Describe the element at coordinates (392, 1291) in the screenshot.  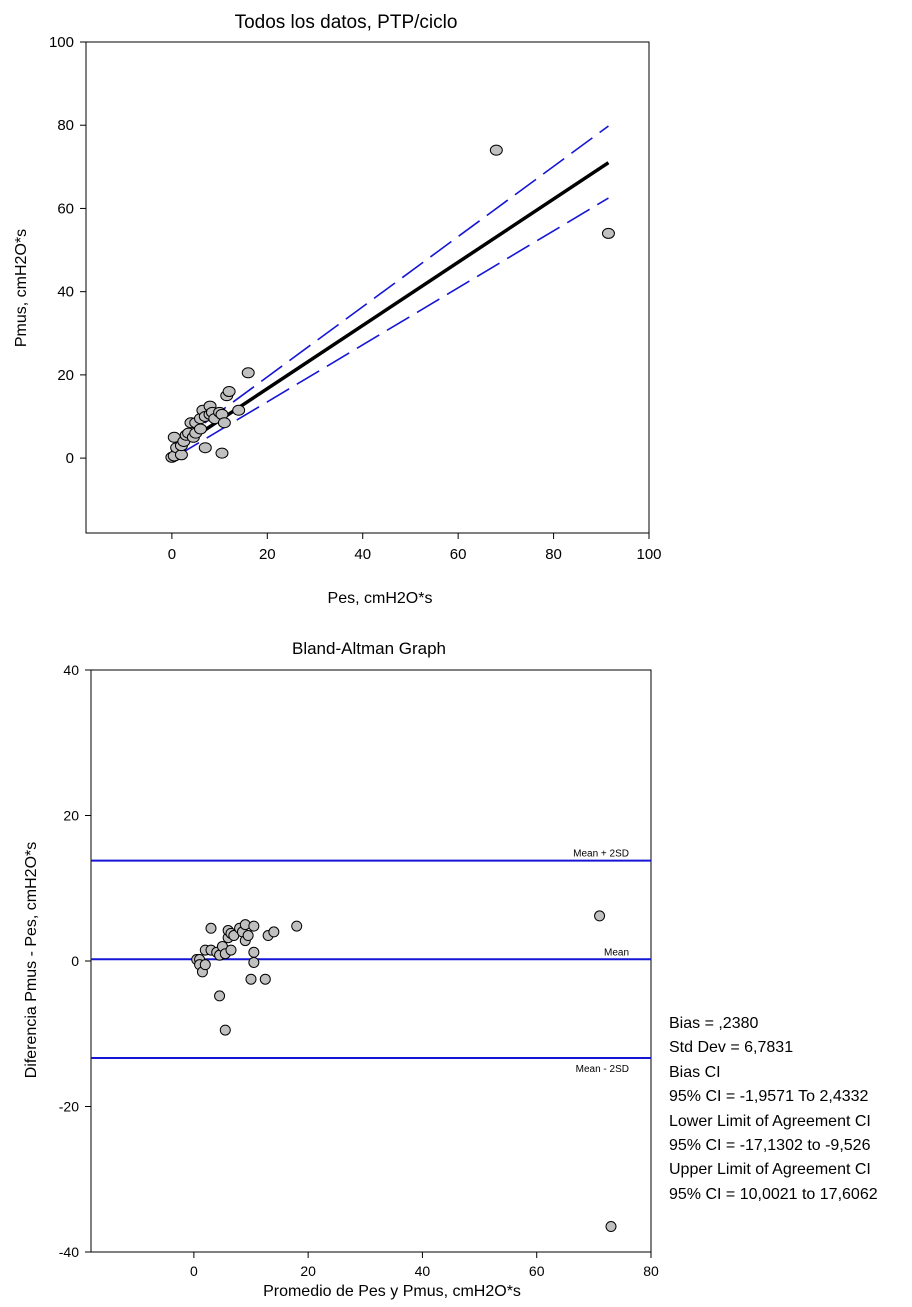
I see `chart2-x-label: Promedio de Pes y Pmus, cmH2O*s` at that location.